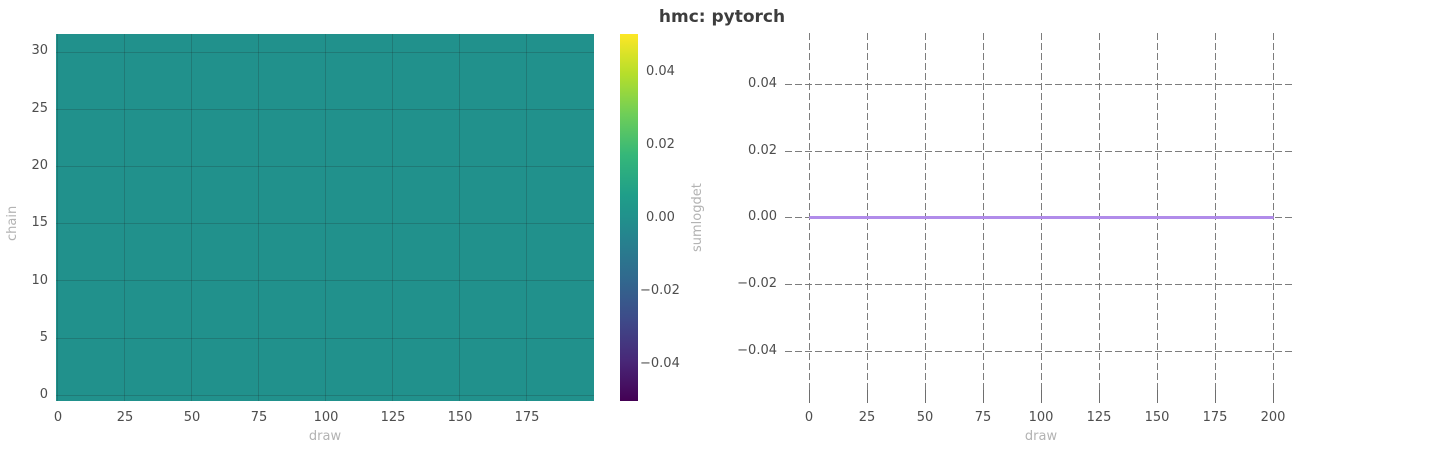 The height and width of the screenshot is (455, 1444). What do you see at coordinates (660, 71) in the screenshot?
I see `colorbar-tick: 0.04` at bounding box center [660, 71].